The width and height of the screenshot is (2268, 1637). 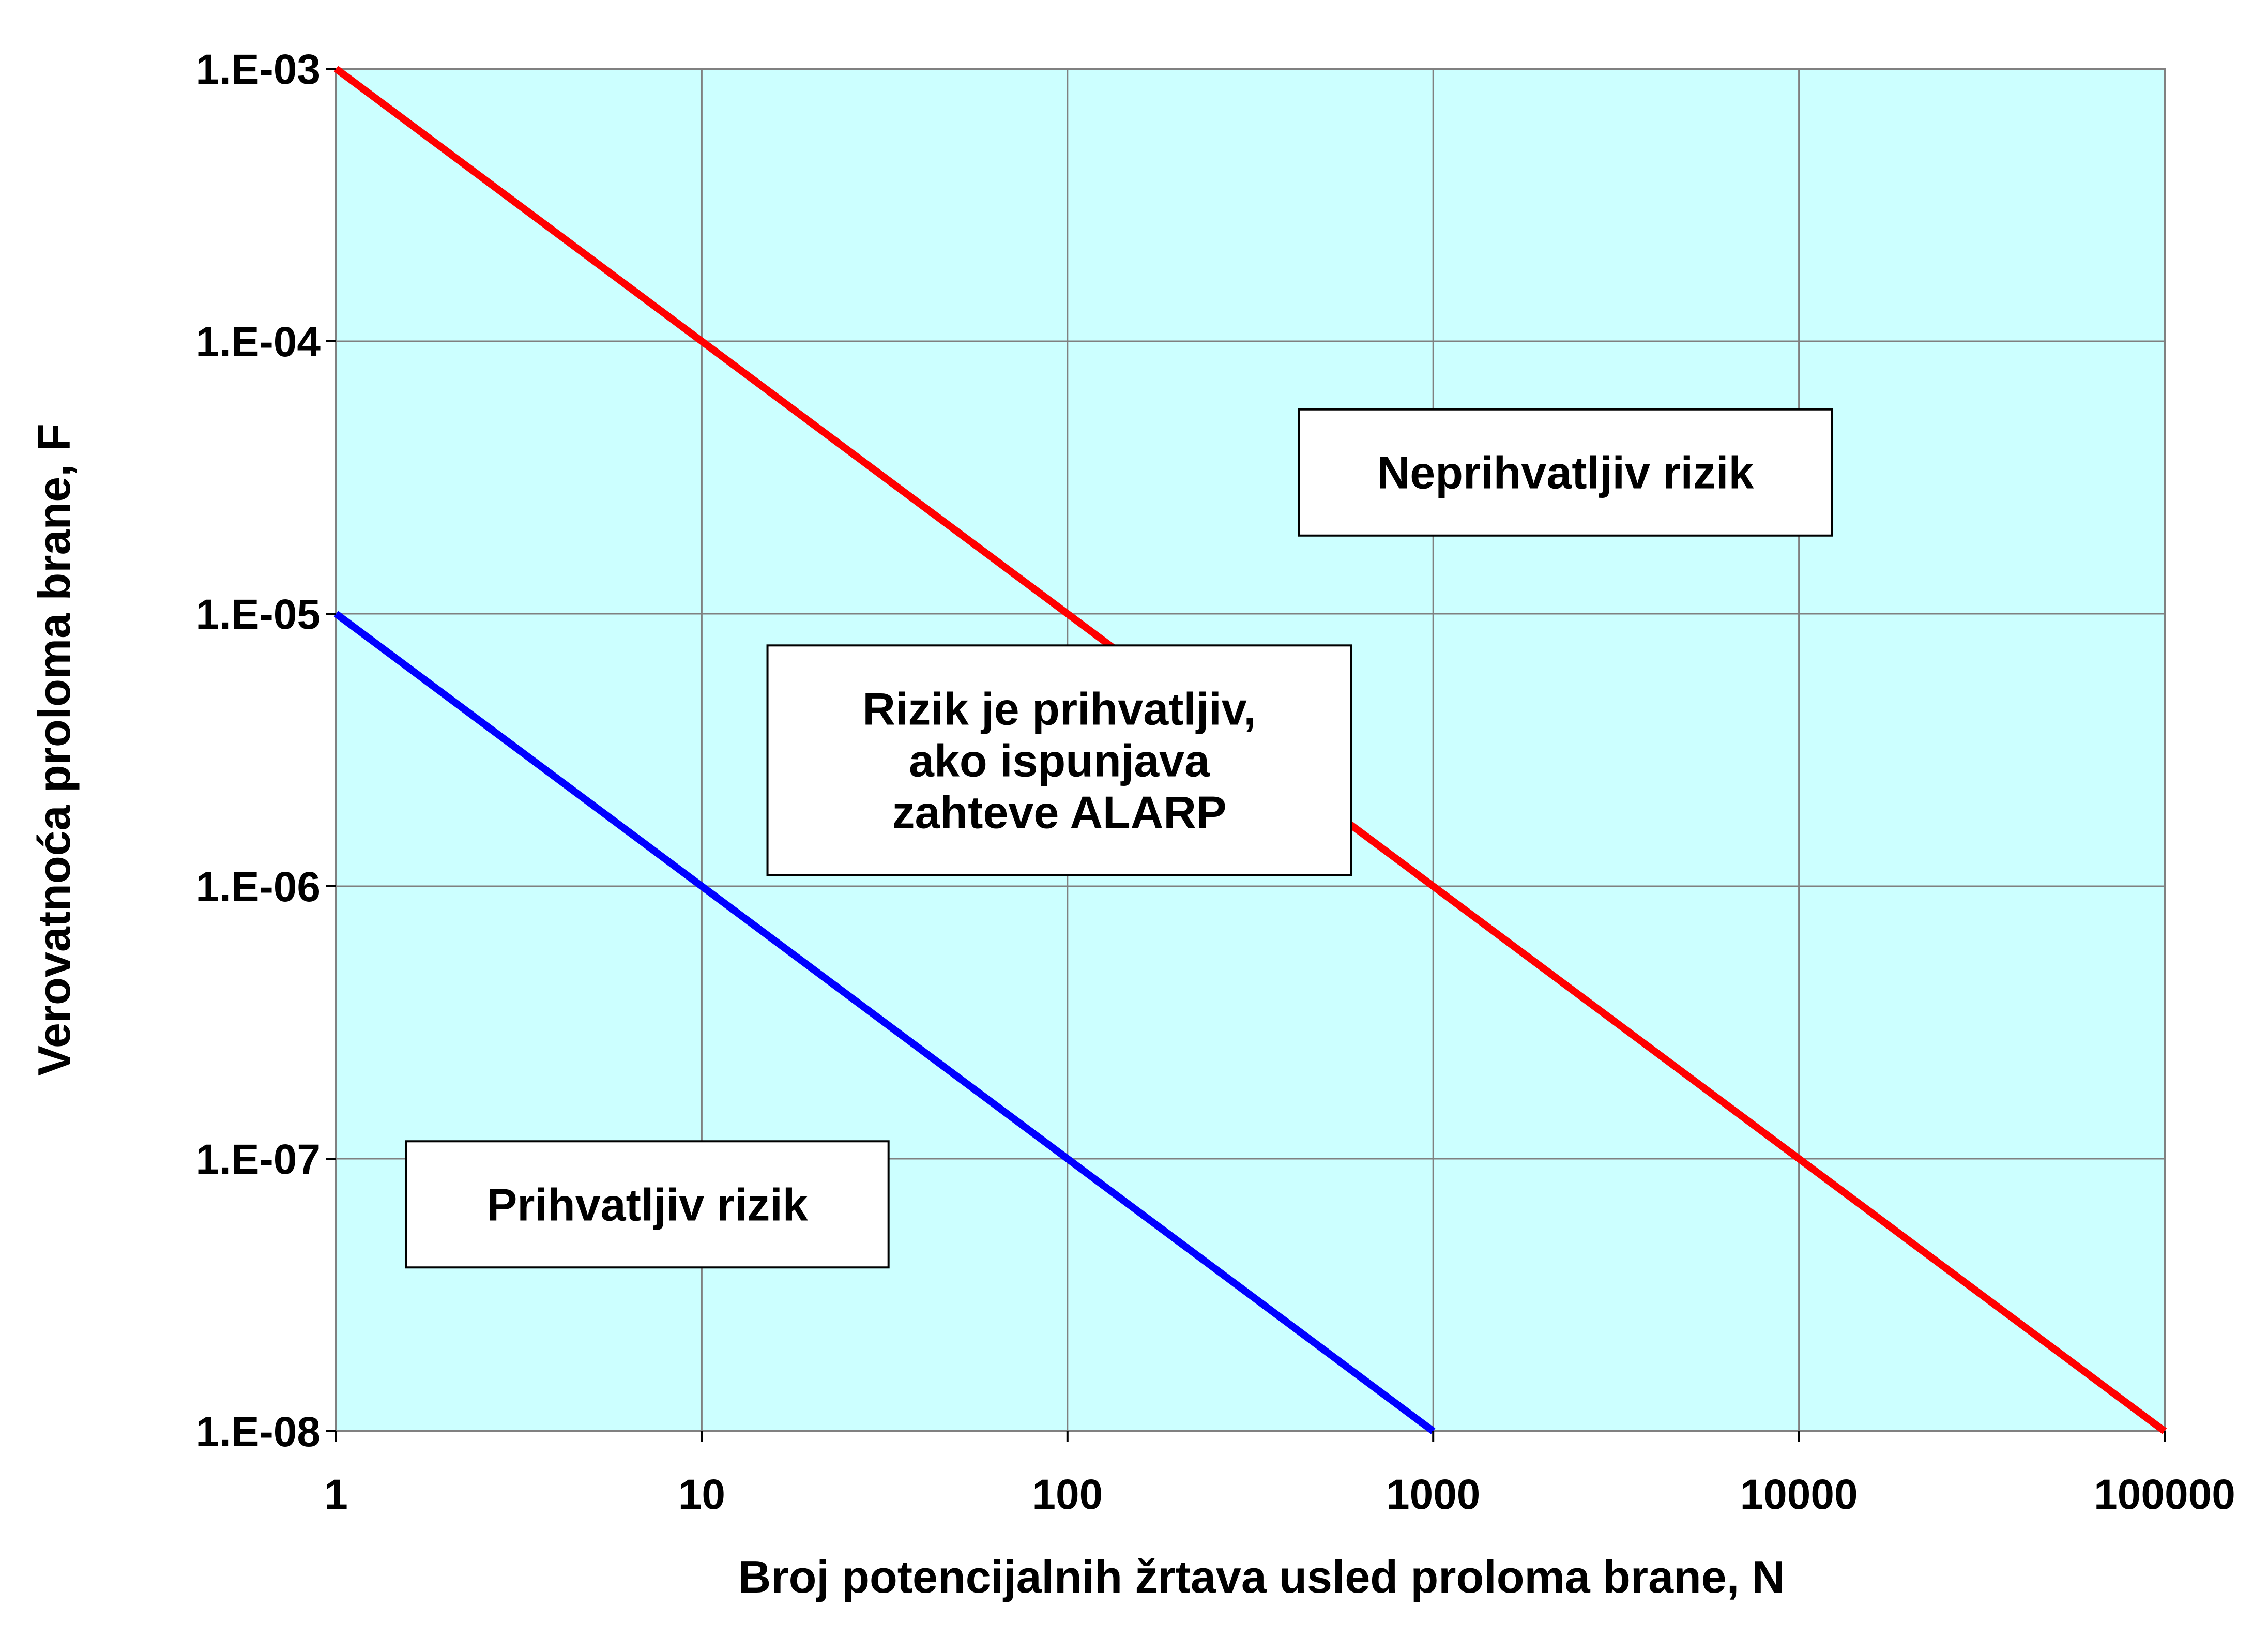 What do you see at coordinates (1279, 1474) in the screenshot?
I see `x-tick-labels: 1 10 100 1000 10000 100000` at bounding box center [1279, 1474].